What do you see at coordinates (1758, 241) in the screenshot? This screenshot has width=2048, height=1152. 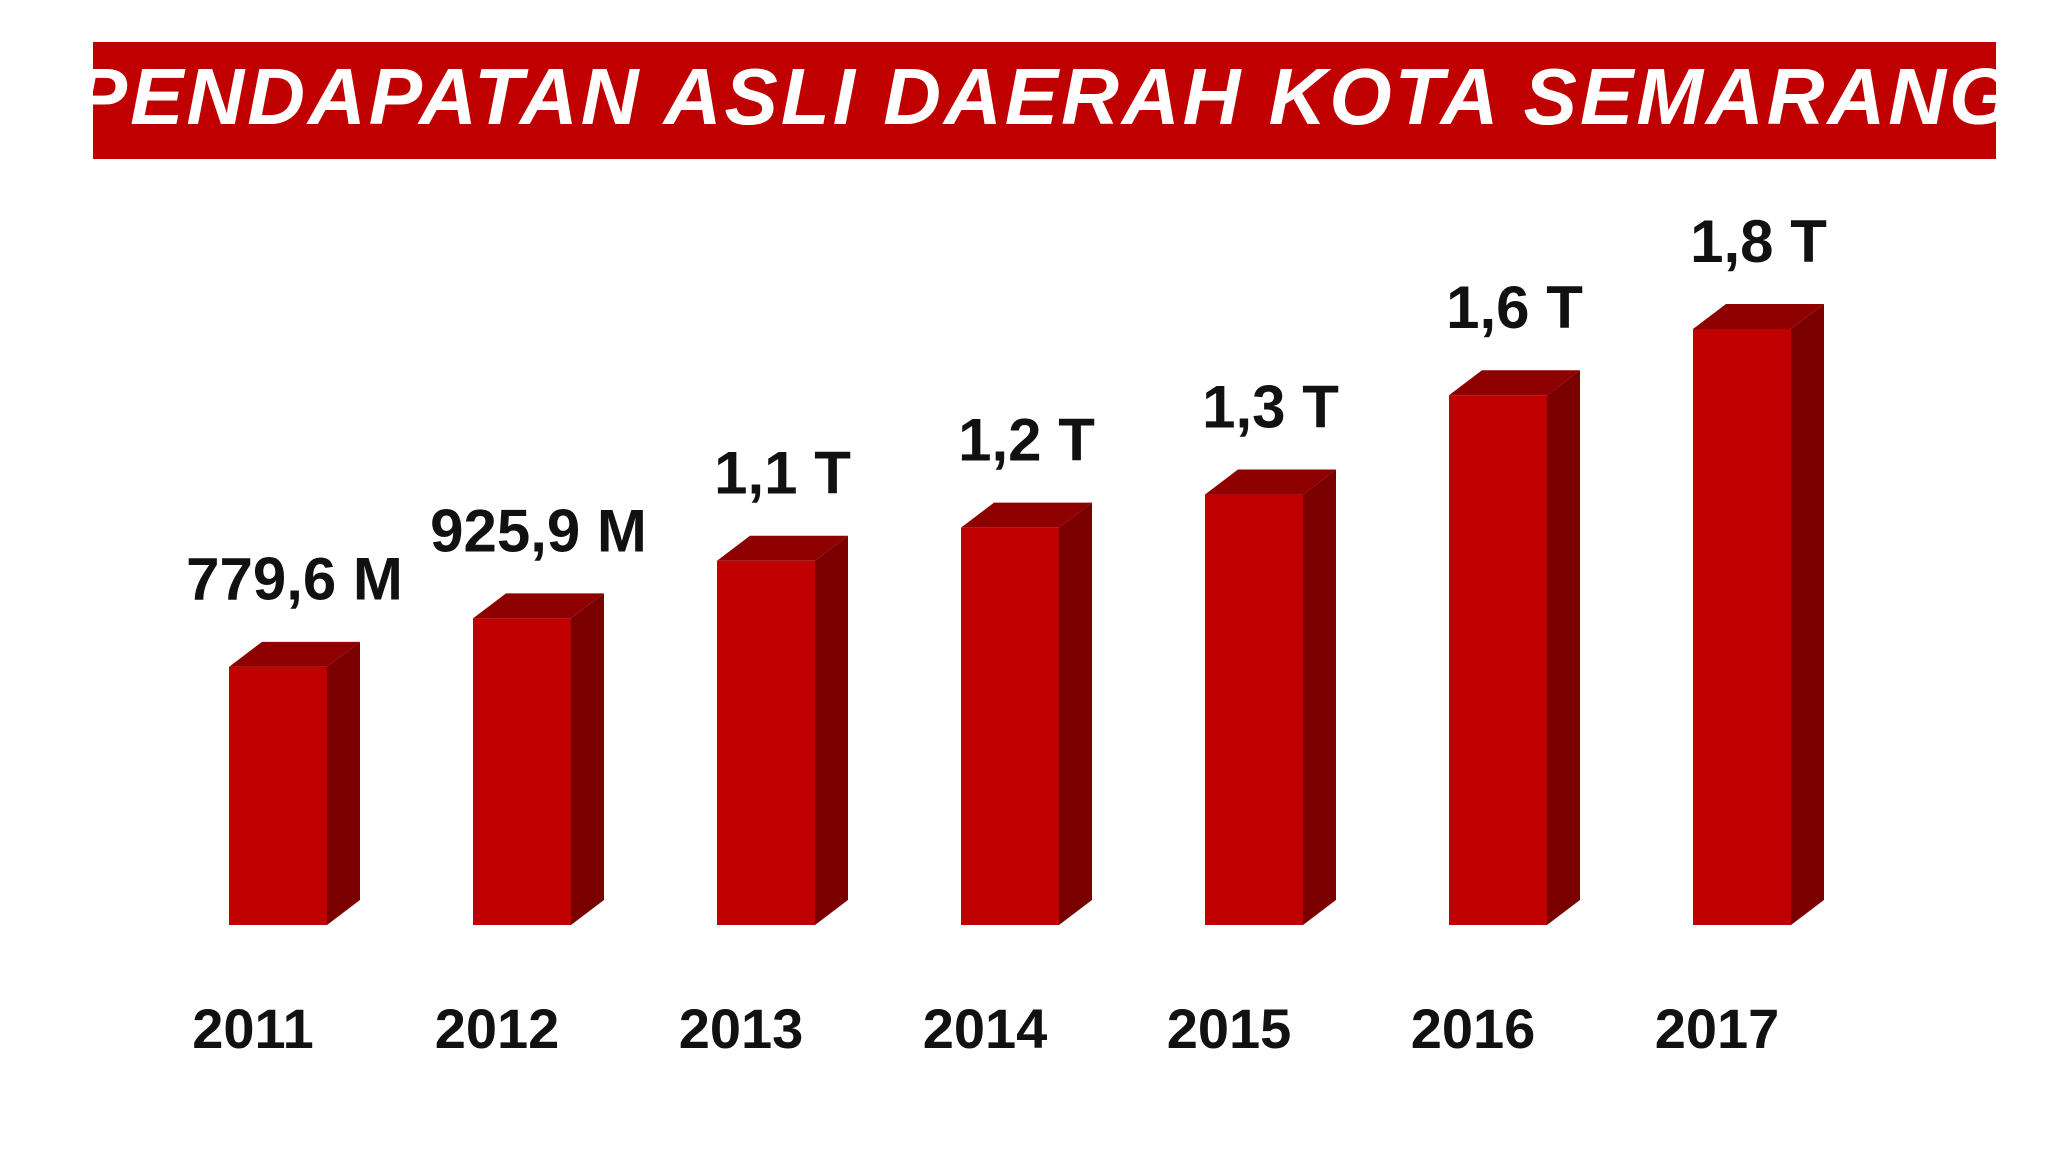 I see `value-label: 1,8 T` at bounding box center [1758, 241].